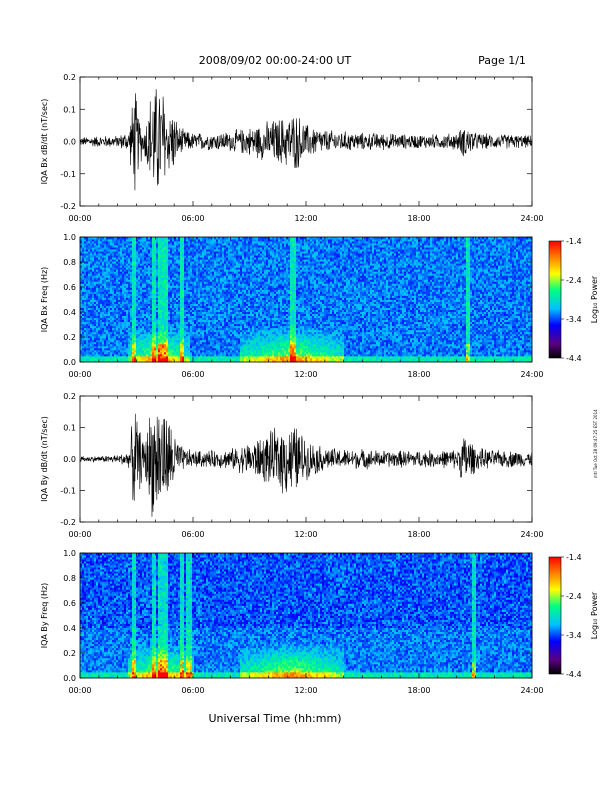 The image size is (612, 792). I want to click on x-tick-label: 24:00, so click(531, 218).